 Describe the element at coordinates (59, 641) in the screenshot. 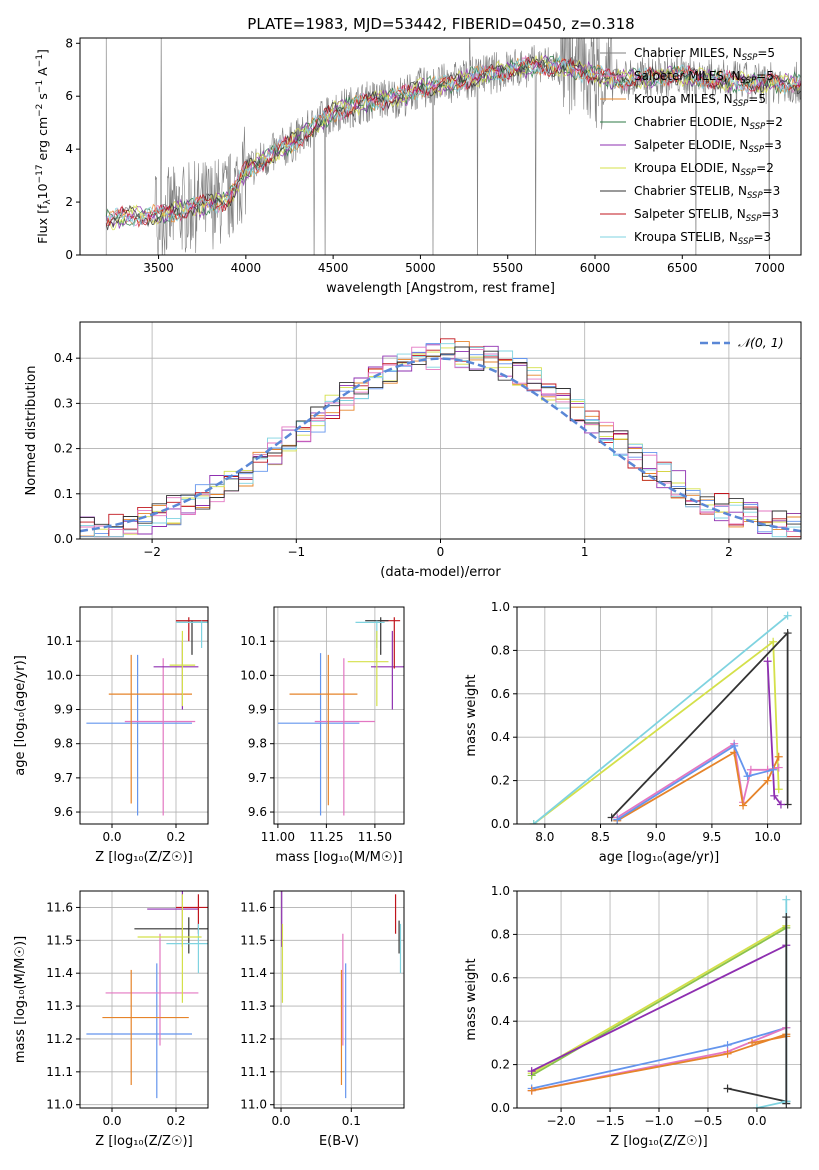

I see `y-tick-label: 10.1` at that location.